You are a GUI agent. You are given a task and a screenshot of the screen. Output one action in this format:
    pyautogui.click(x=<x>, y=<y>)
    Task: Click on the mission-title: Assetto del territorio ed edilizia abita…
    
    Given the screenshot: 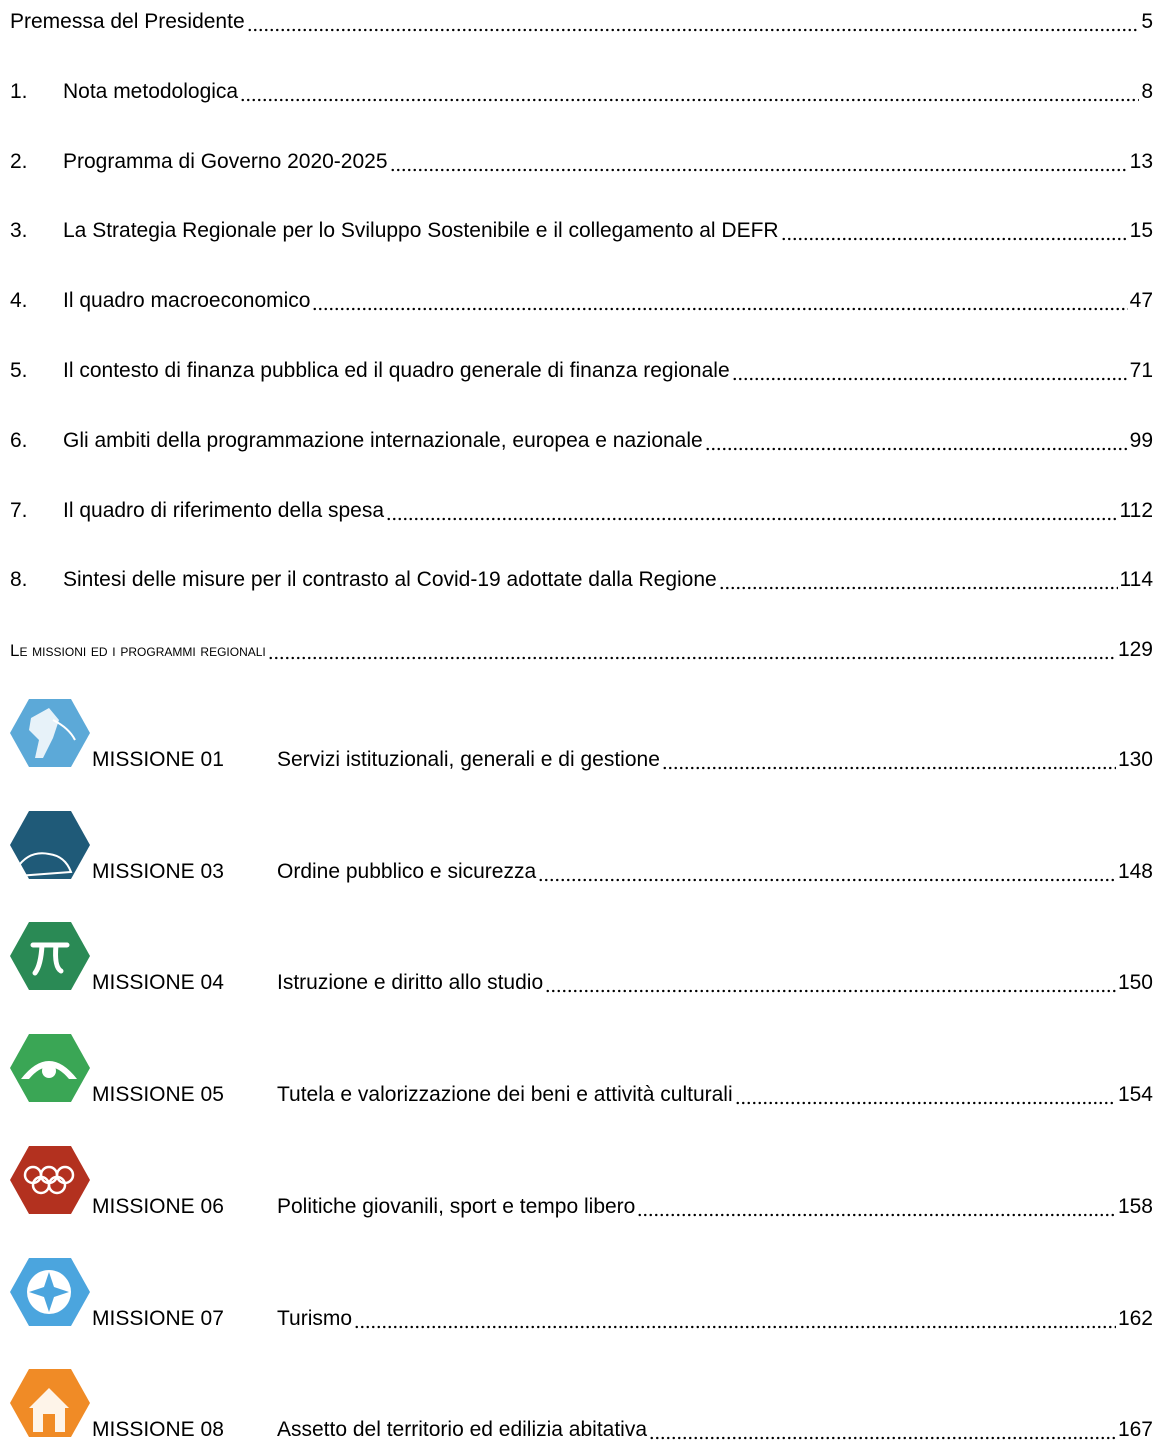 What is the action you would take?
    pyautogui.click(x=462, y=1429)
    